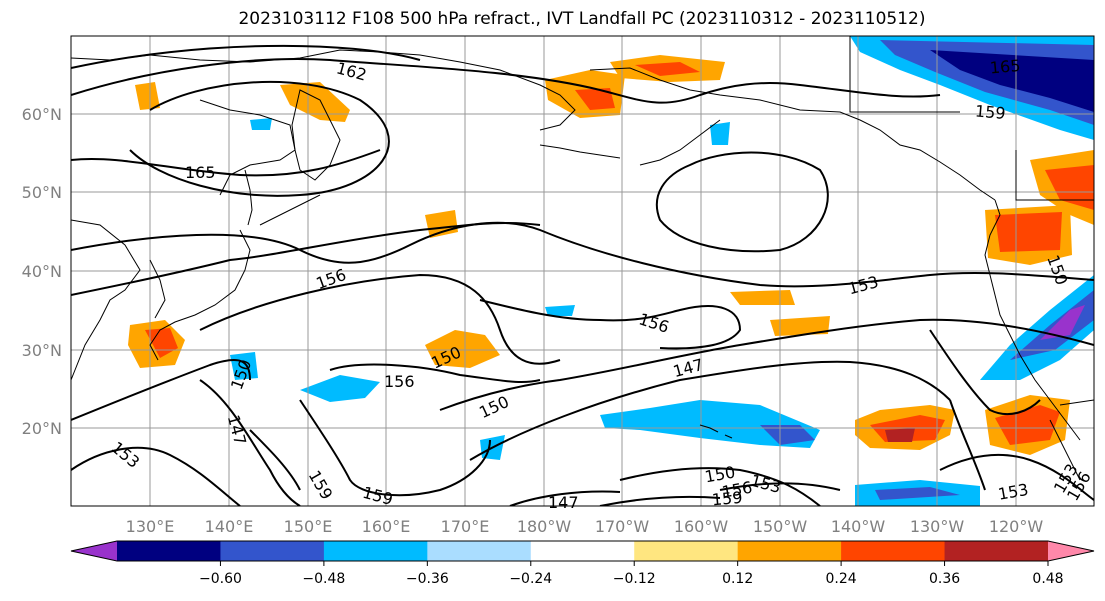  Describe the element at coordinates (841, 579) in the screenshot. I see `colorbar-tick-label: 0.24` at that location.